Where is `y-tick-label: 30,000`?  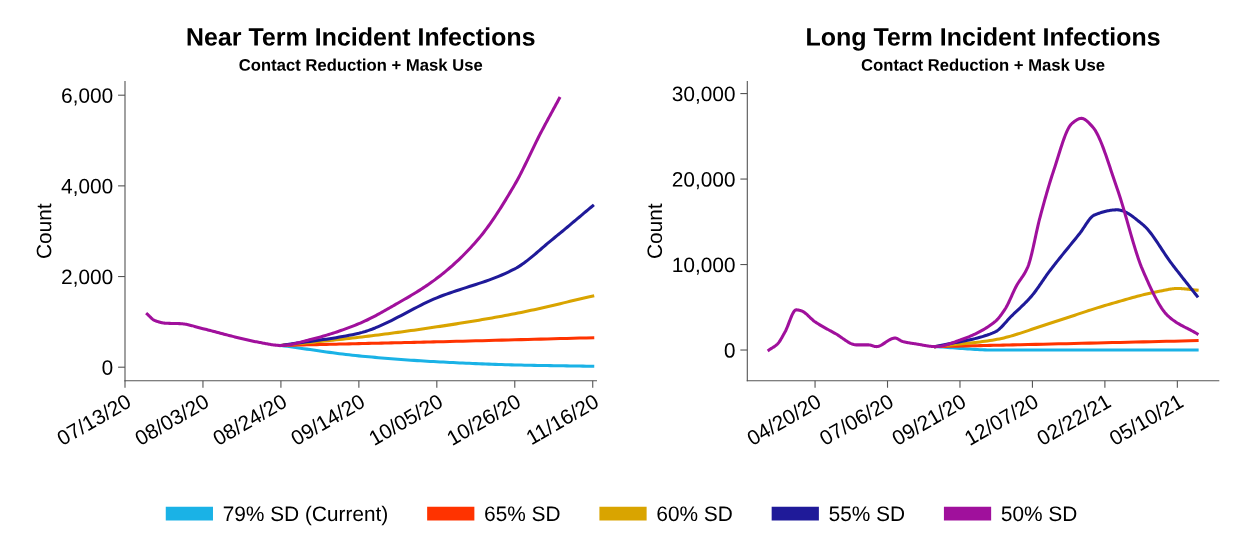
y-tick-label: 30,000 is located at coordinates (703, 95).